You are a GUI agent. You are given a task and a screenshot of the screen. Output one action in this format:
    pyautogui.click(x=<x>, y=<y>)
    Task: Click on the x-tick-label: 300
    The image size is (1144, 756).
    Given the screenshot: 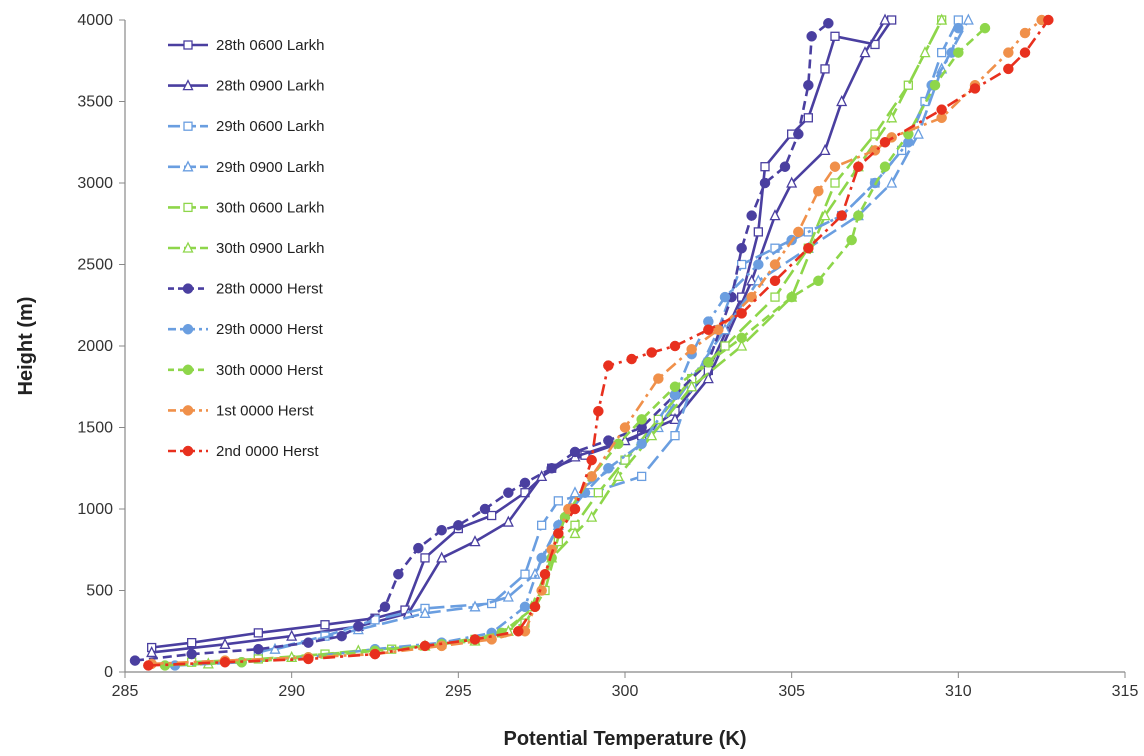 What is the action you would take?
    pyautogui.click(x=625, y=691)
    